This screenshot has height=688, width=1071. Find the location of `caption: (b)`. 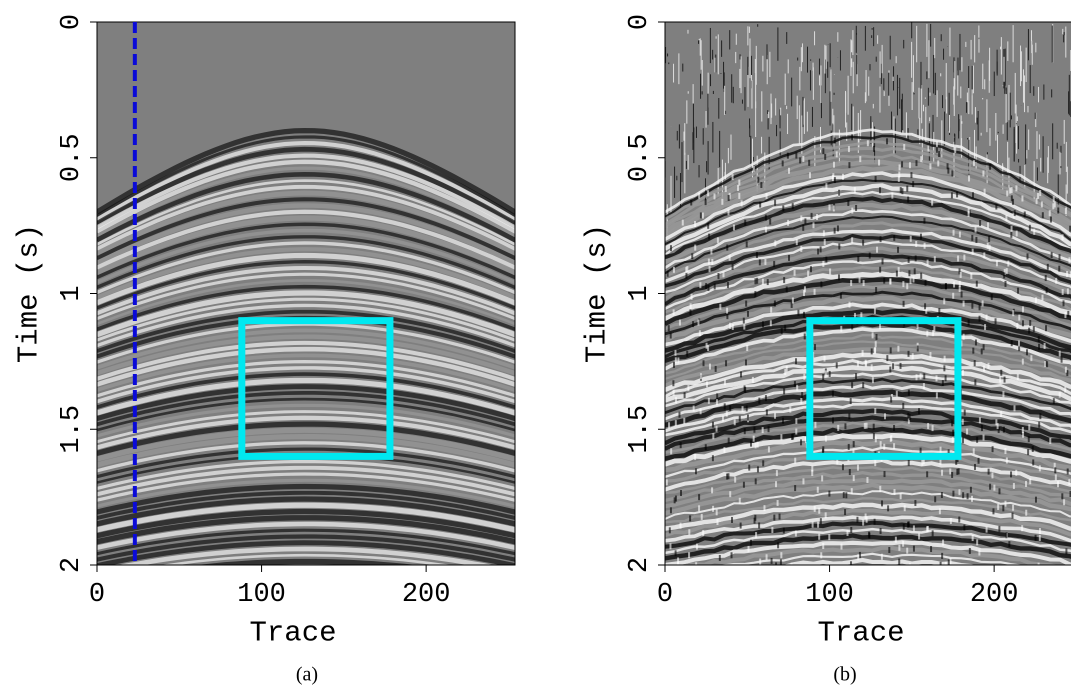

caption: (b) is located at coordinates (844, 675).